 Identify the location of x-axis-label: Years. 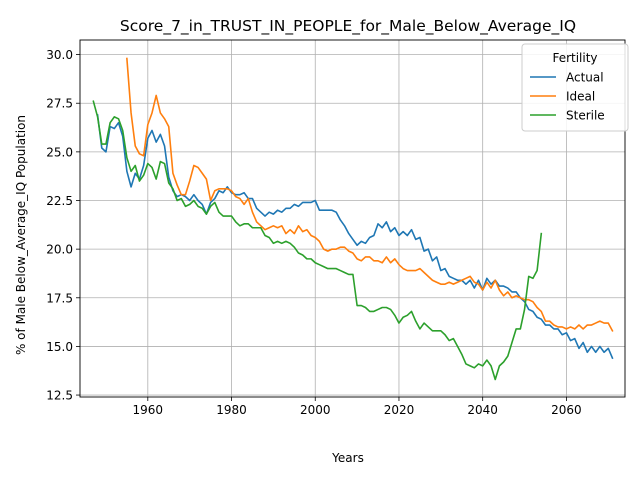
(347, 458).